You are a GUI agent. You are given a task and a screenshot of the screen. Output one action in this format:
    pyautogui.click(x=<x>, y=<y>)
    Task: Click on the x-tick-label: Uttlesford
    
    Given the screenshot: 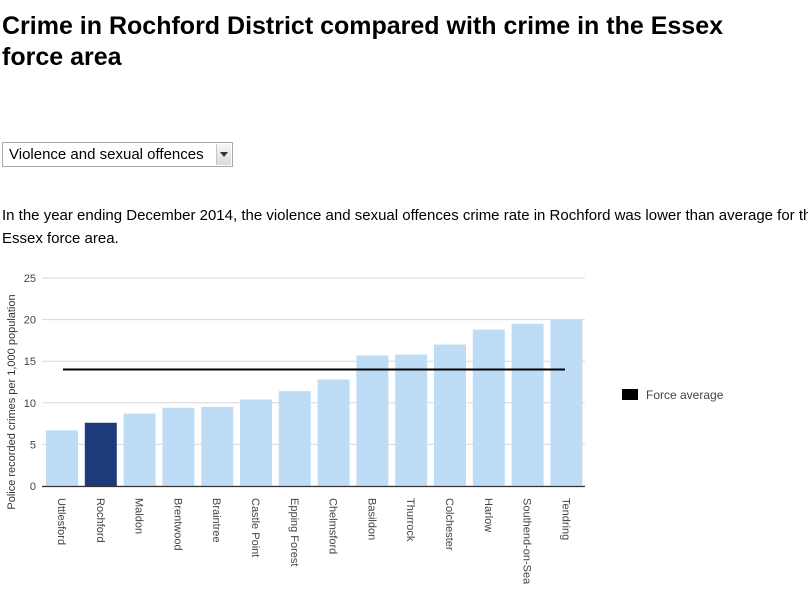 What is the action you would take?
    pyautogui.click(x=61, y=521)
    